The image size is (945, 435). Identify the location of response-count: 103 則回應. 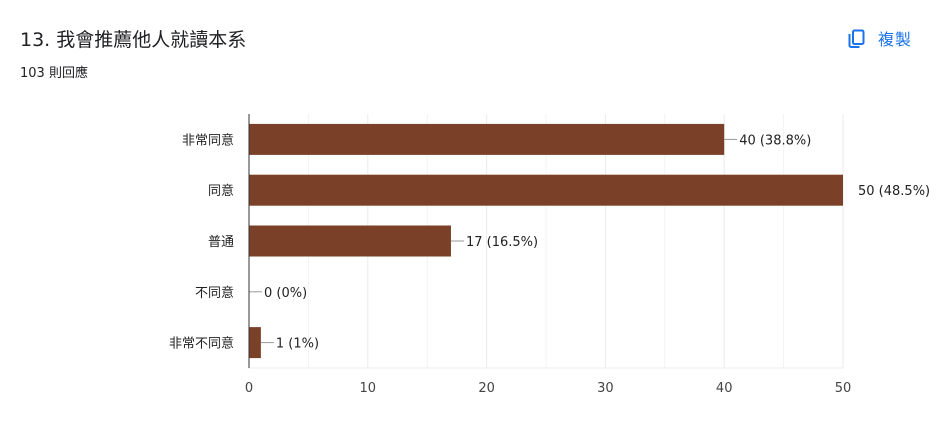
(54, 73).